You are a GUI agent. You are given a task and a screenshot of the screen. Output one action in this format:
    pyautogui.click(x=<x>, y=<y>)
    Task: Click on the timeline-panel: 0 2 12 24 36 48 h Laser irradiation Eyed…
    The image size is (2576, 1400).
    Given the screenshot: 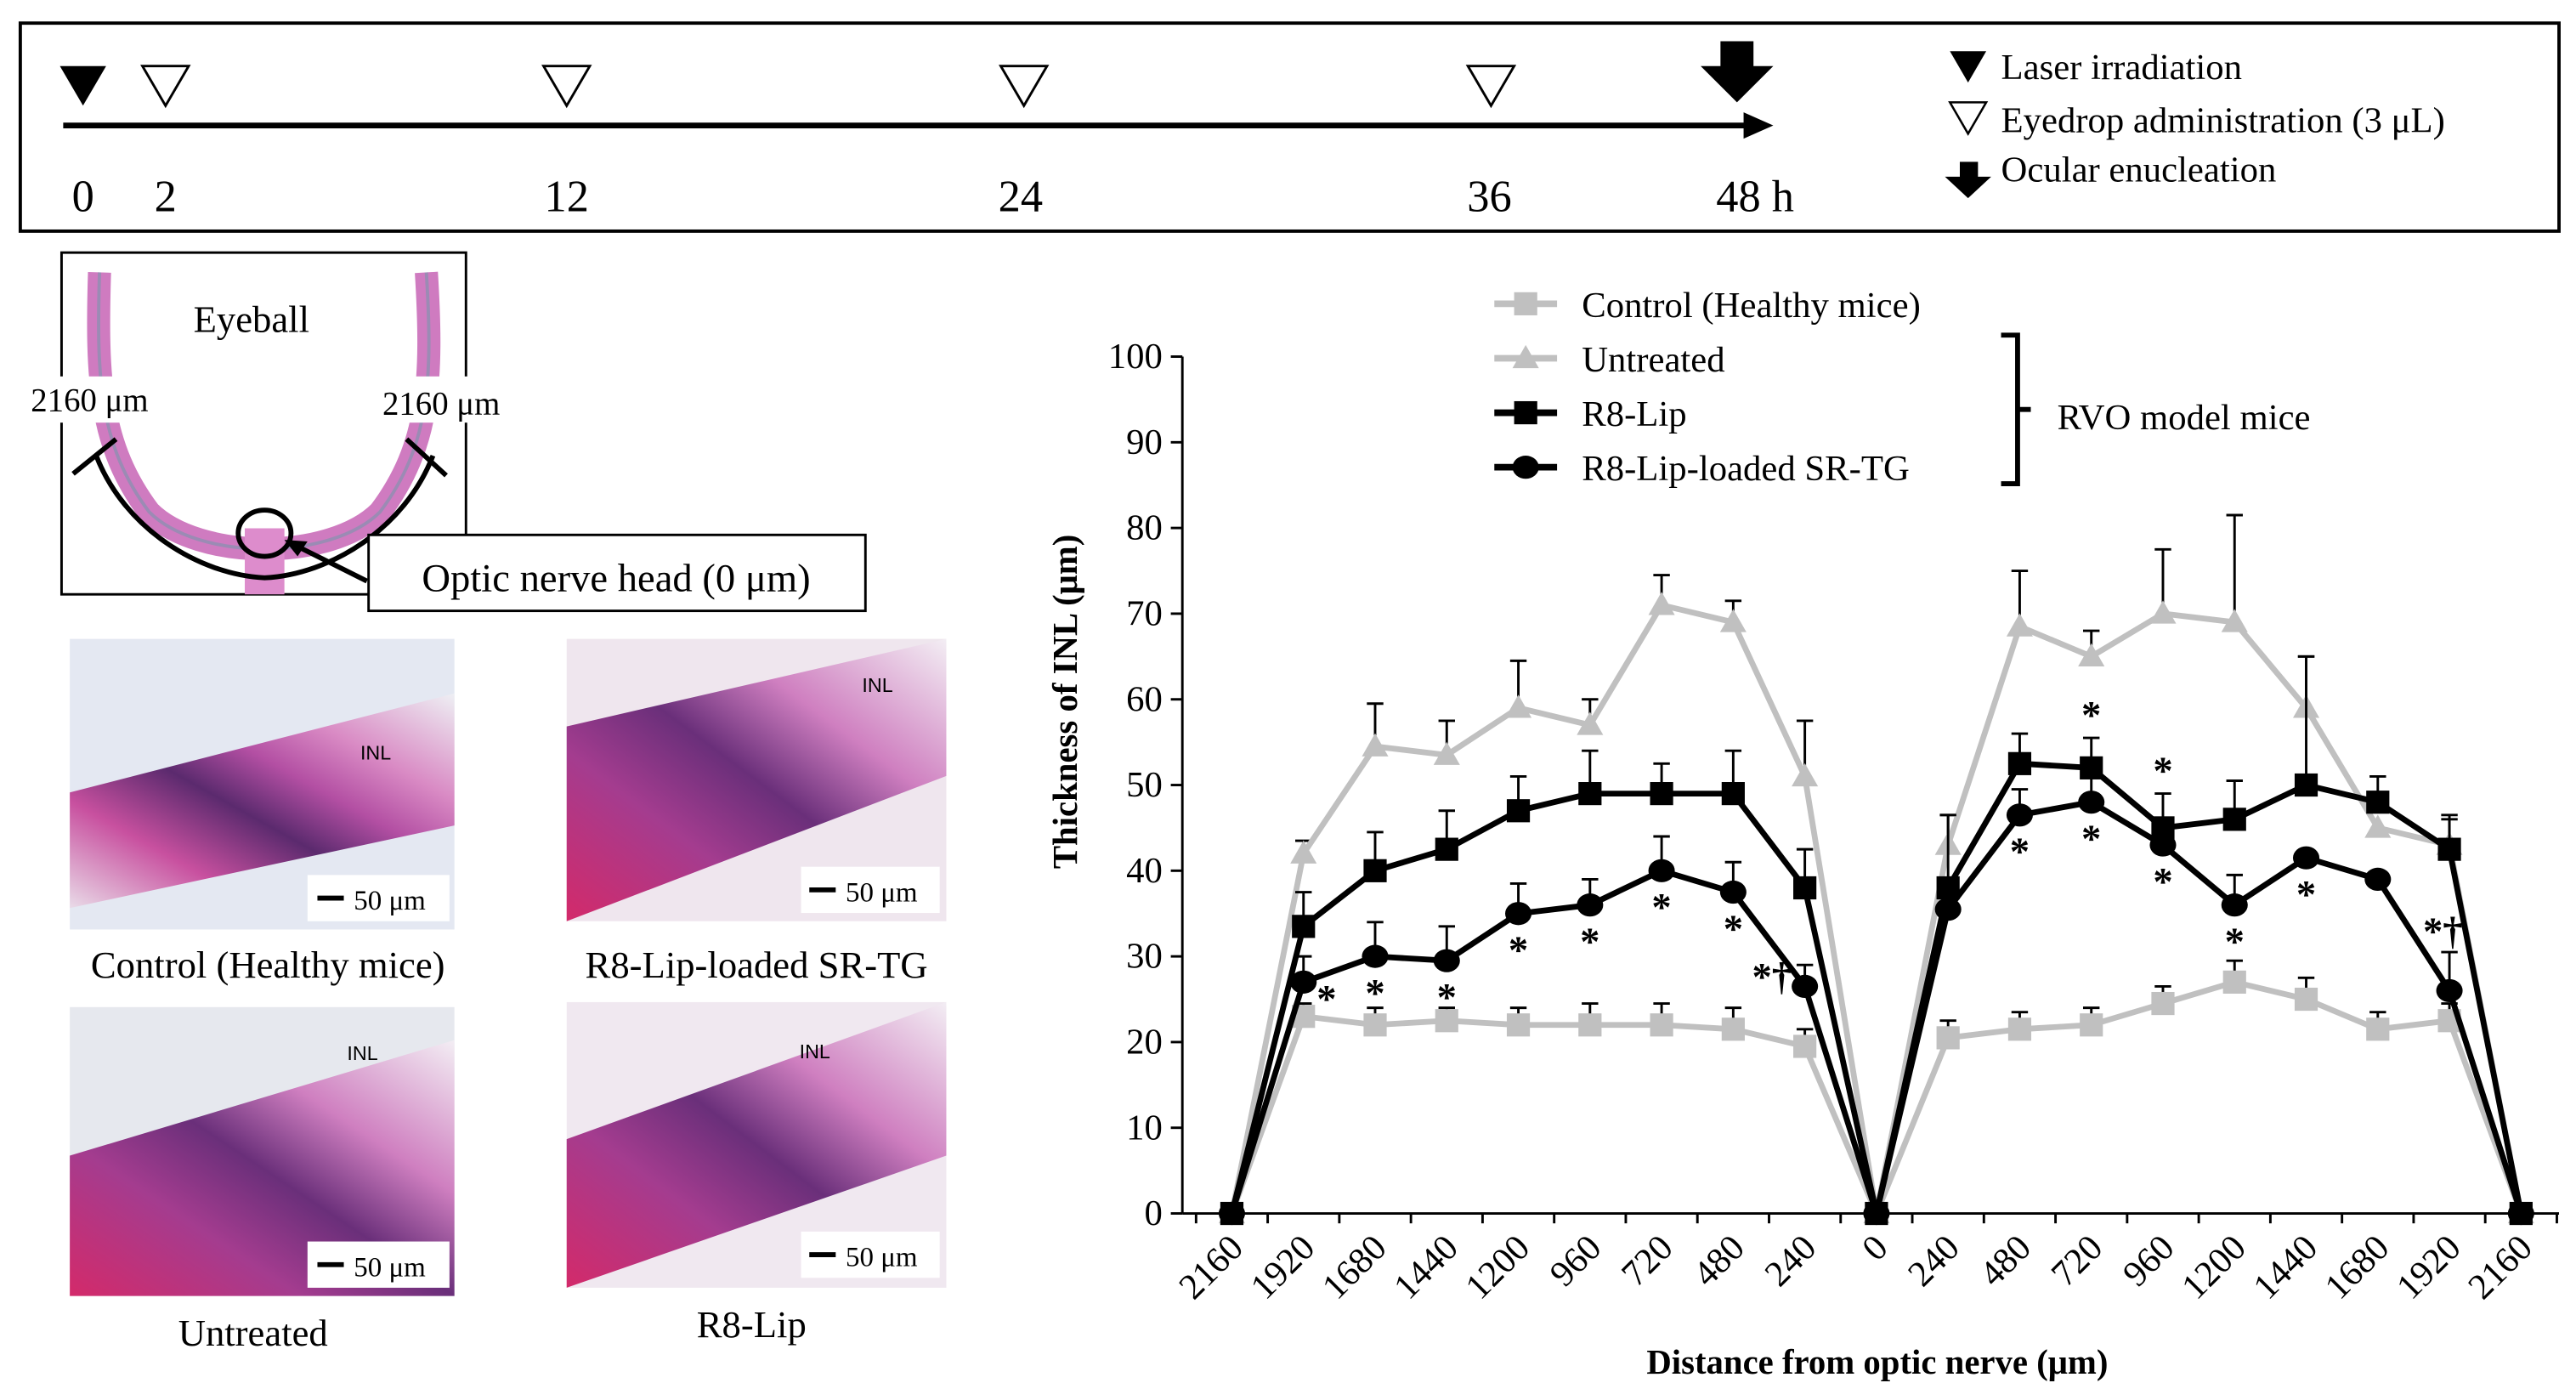 What is the action you would take?
    pyautogui.click(x=1289, y=127)
    